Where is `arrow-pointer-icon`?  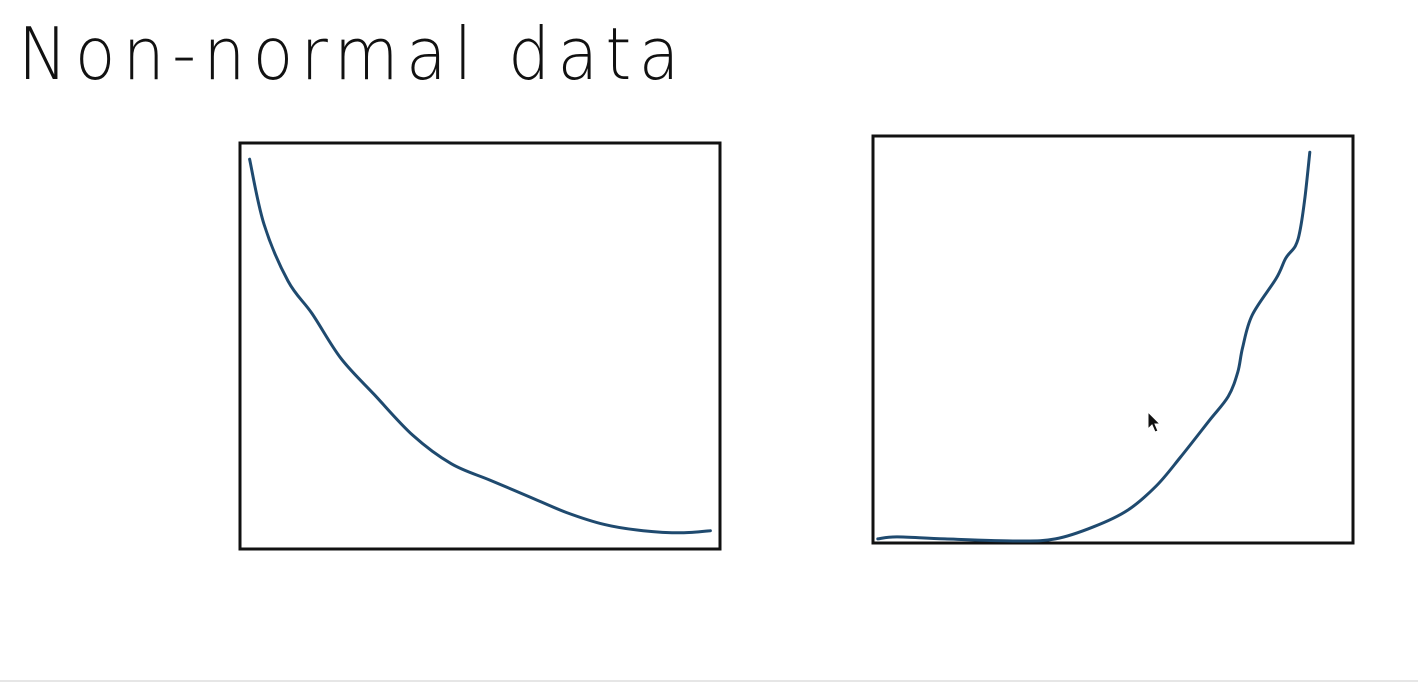
arrow-pointer-icon is located at coordinates (1154, 421).